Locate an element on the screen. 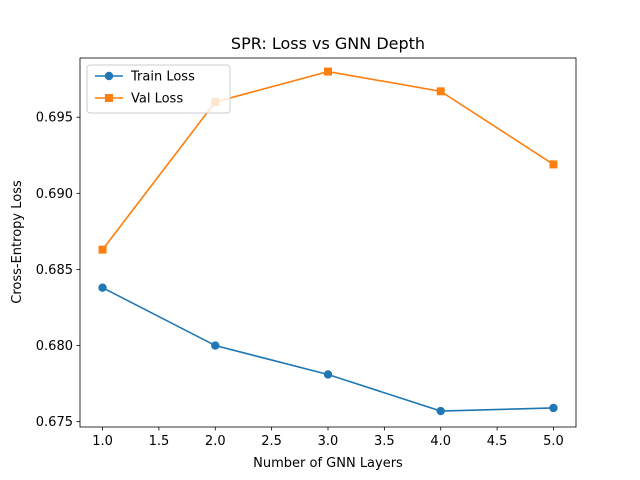 The image size is (640, 480). chart-title: SPR: Loss vs GNN Depth is located at coordinates (328, 43).